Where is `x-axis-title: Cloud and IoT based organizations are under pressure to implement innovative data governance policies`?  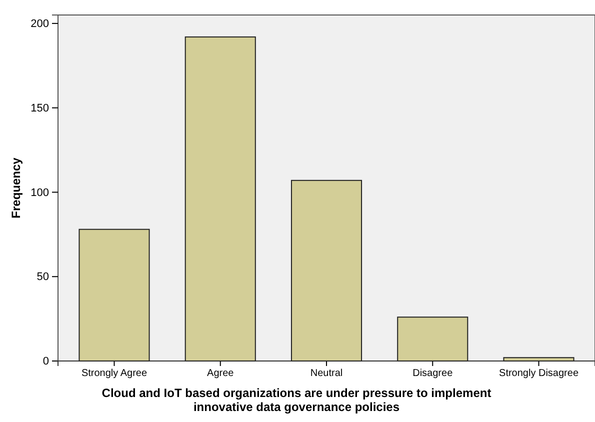
x-axis-title: Cloud and IoT based organizations are under pressure to implement innovative data governance policies is located at coordinates (297, 400).